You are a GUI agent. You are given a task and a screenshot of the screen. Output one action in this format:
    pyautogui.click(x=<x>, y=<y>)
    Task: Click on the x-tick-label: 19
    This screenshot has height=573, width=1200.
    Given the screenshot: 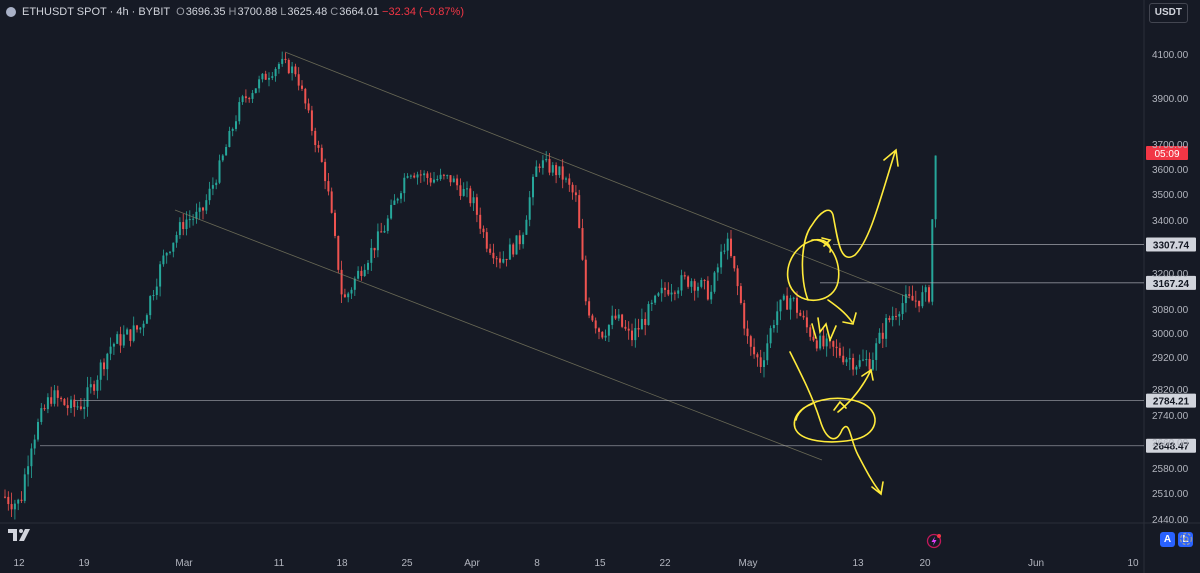 What is the action you would take?
    pyautogui.click(x=84, y=563)
    